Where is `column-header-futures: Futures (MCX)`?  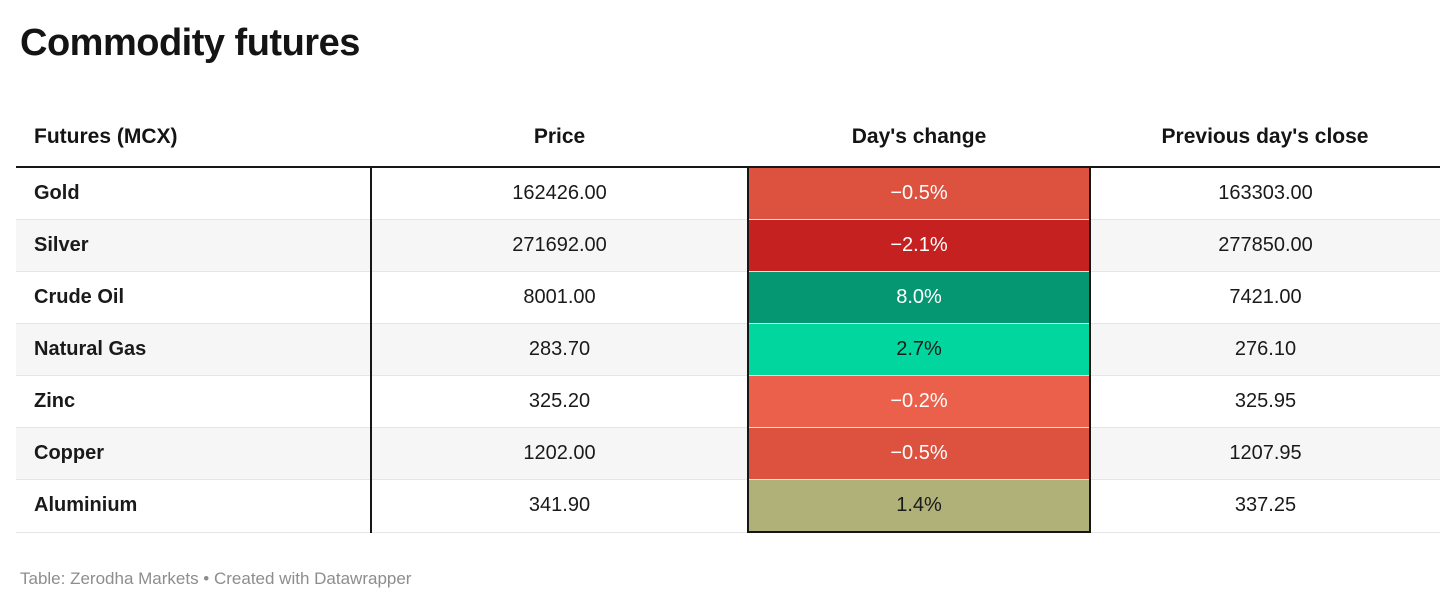
column-header-futures: Futures (MCX) is located at coordinates (193, 138).